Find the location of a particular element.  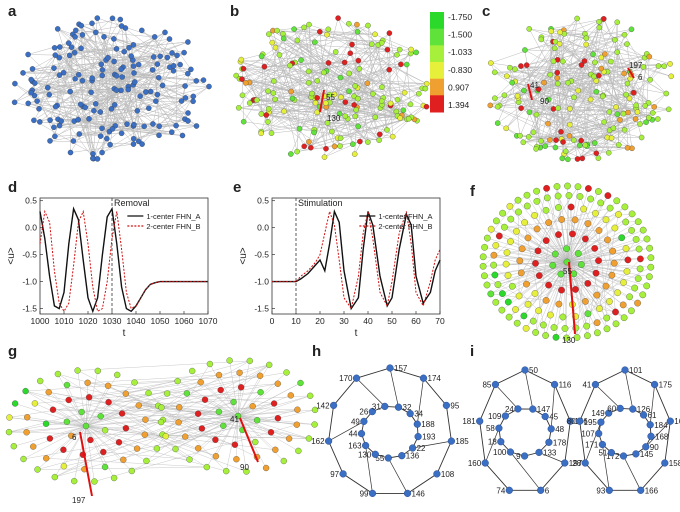

x-tick-label: 20 is located at coordinates (320, 321).